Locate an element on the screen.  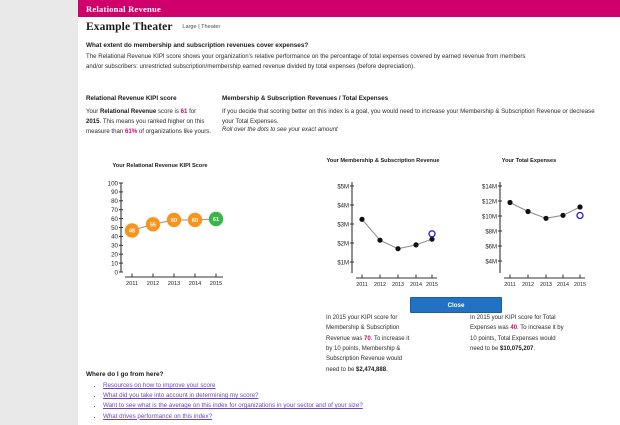
kipi-point-2012 is located at coordinates (153, 224).